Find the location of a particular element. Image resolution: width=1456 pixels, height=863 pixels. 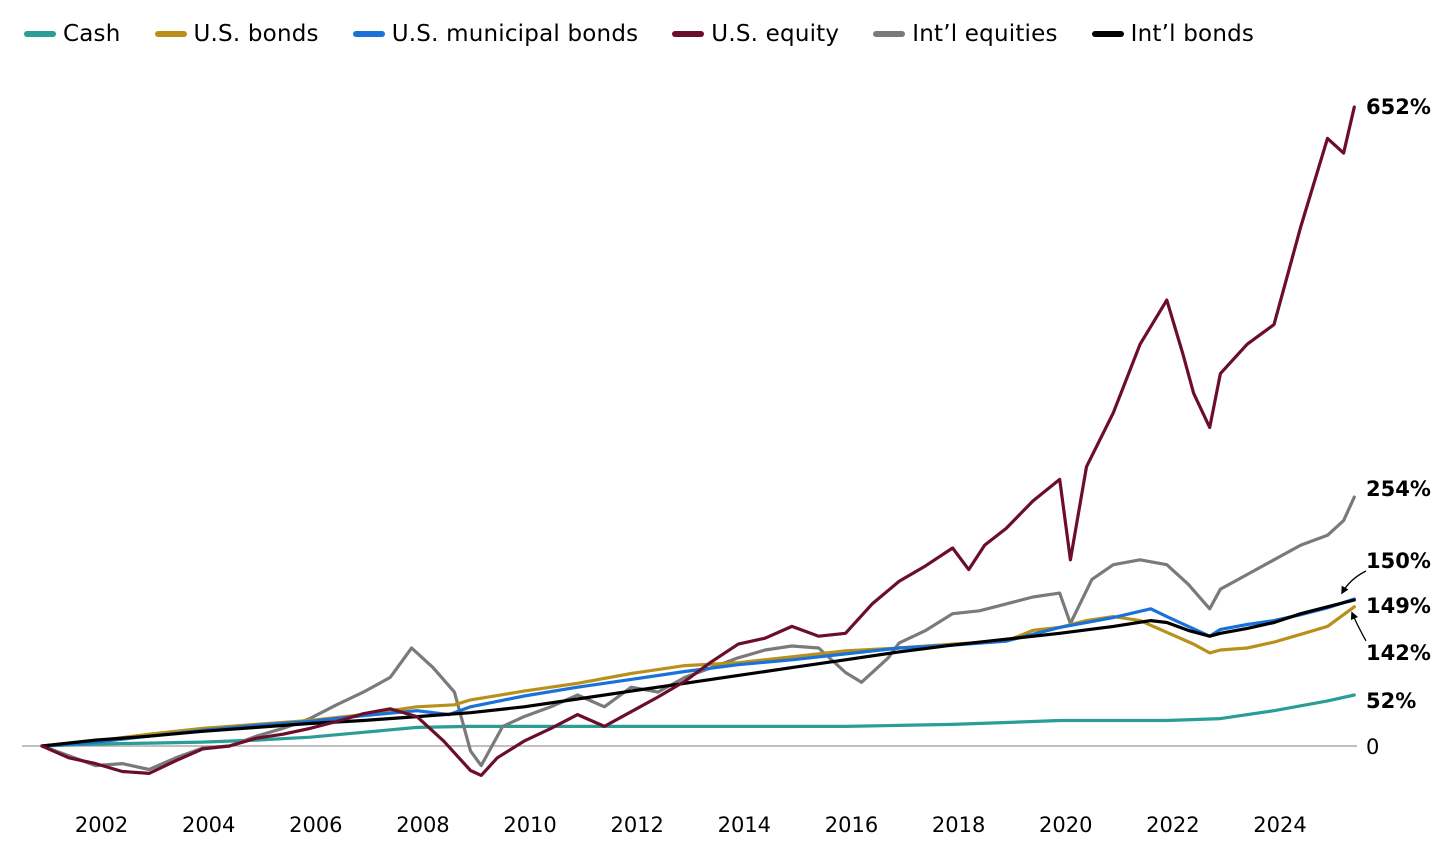

end-label-cash: 52% is located at coordinates (1391, 701).